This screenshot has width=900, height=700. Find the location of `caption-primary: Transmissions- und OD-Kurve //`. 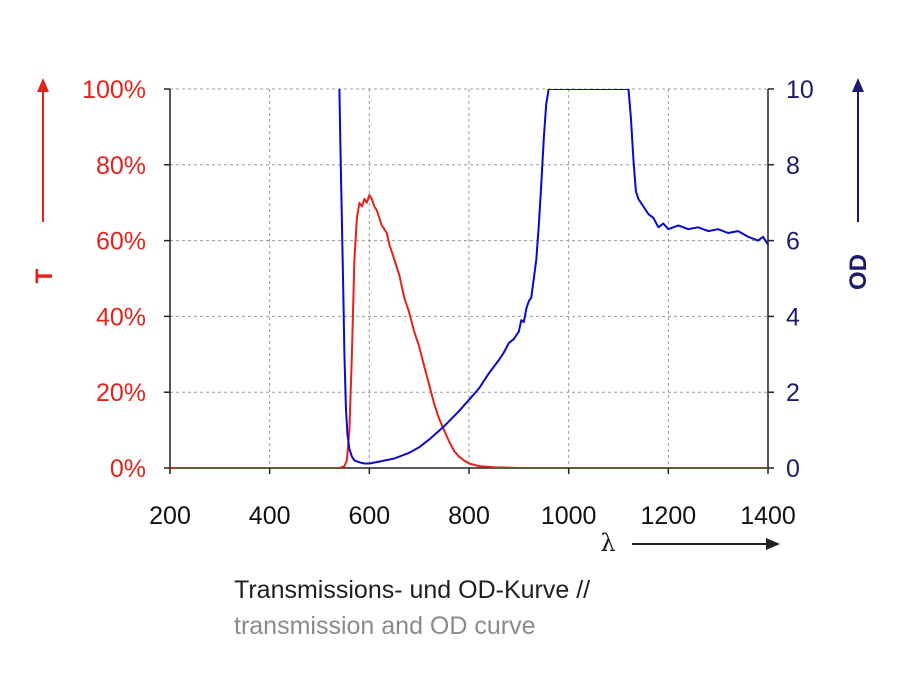

caption-primary: Transmissions- und OD-Kurve // is located at coordinates (412, 590).